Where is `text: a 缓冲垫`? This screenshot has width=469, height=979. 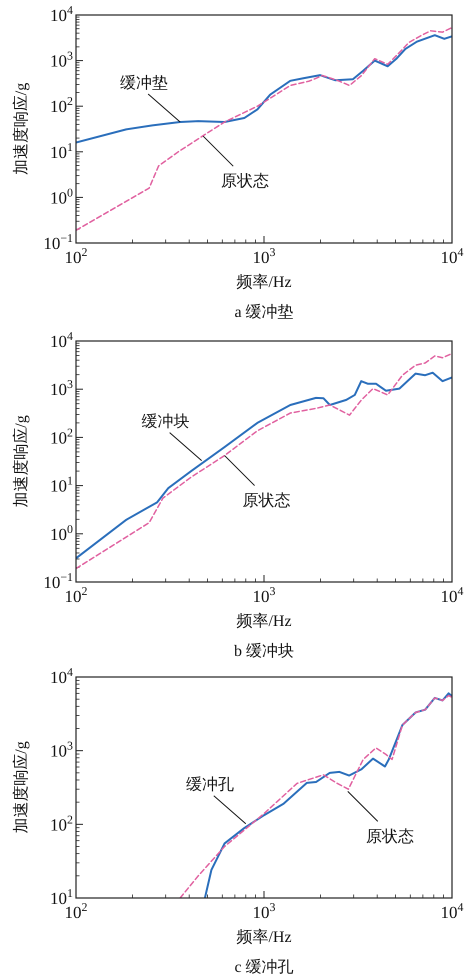 text: a 缓冲垫 is located at coordinates (264, 312).